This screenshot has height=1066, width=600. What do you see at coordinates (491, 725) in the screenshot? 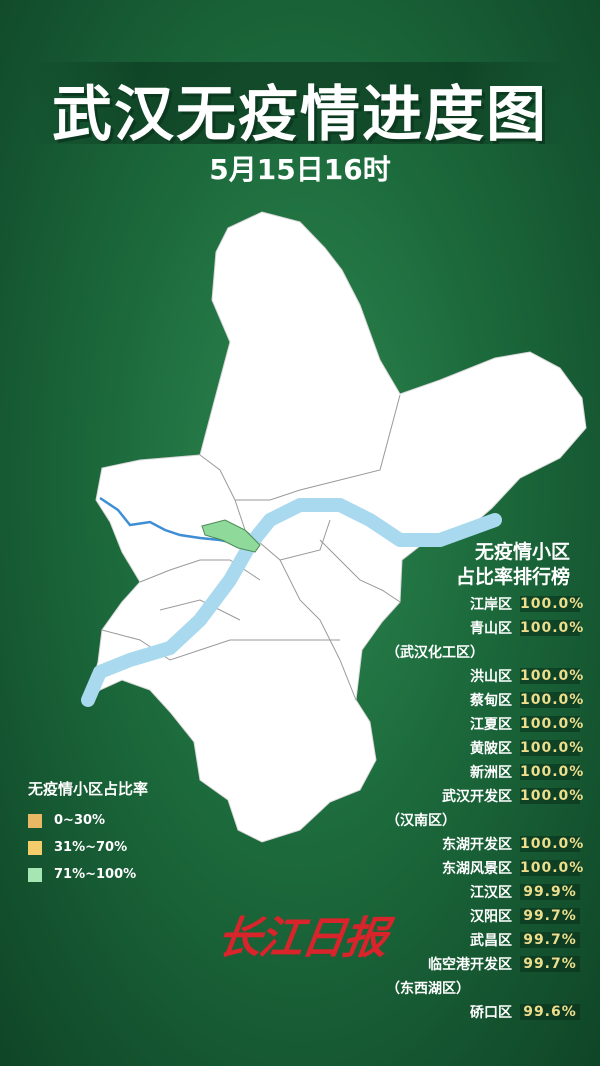
I see `district-name: 江夏区` at bounding box center [491, 725].